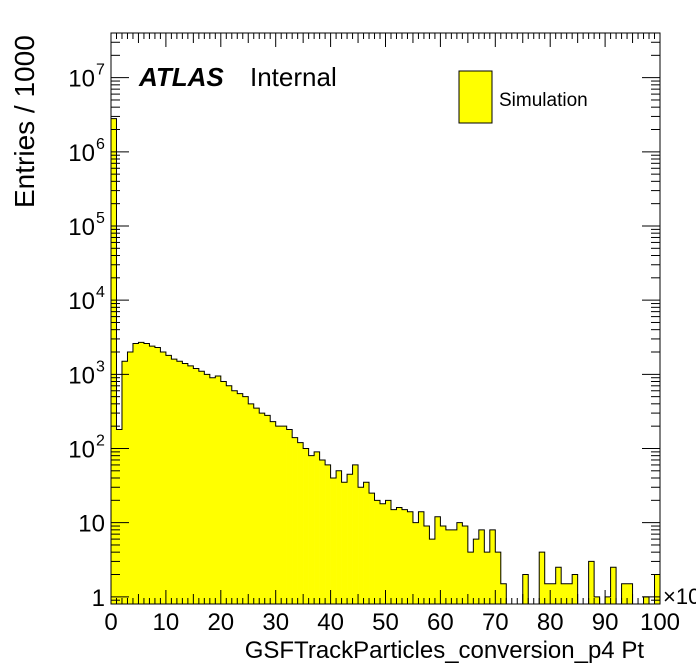 This screenshot has height=672, width=696. I want to click on legend: Simulation, so click(523, 97).